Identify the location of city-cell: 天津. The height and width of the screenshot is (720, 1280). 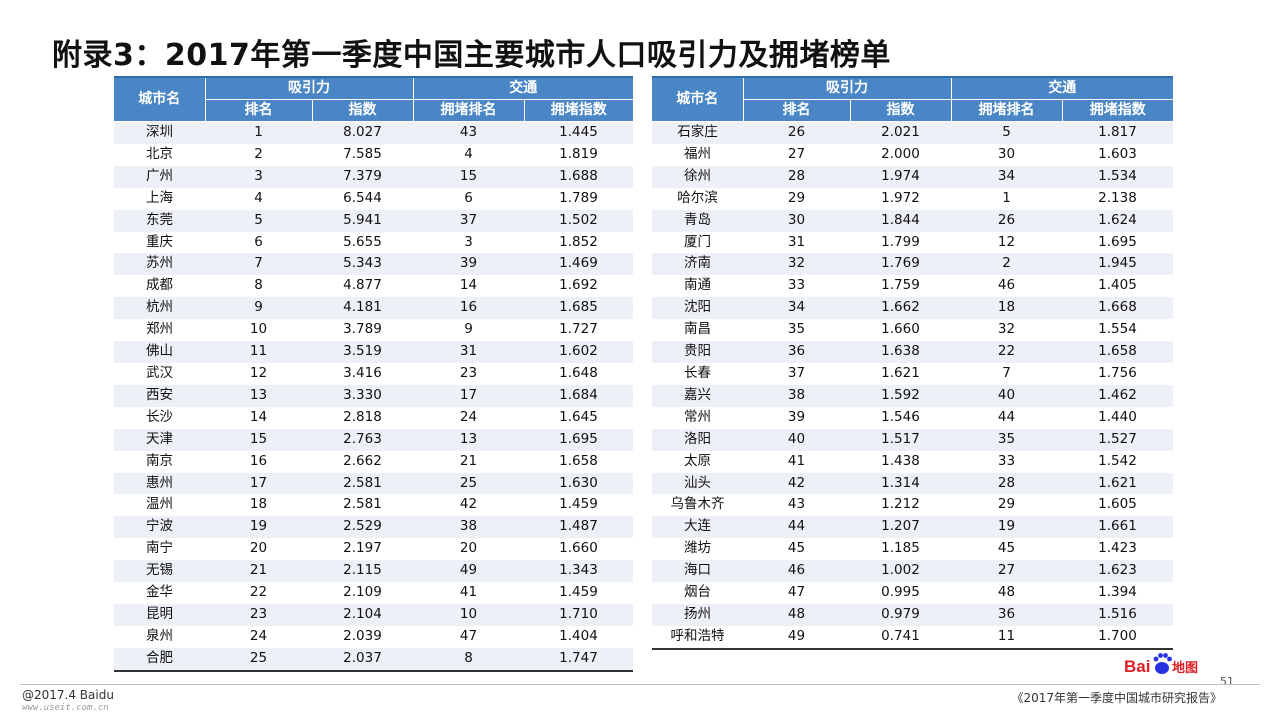
(159, 439).